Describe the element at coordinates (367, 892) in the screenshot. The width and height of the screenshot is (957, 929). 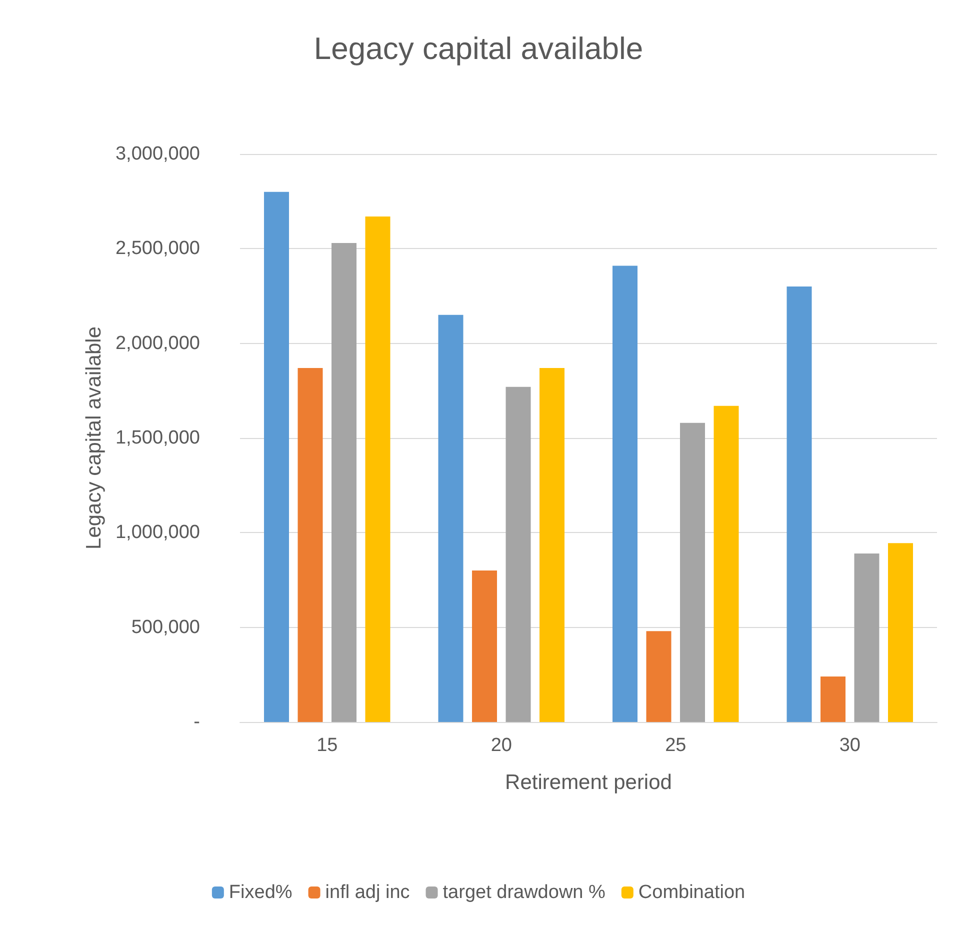
I see `legend-label: infl adj inc` at that location.